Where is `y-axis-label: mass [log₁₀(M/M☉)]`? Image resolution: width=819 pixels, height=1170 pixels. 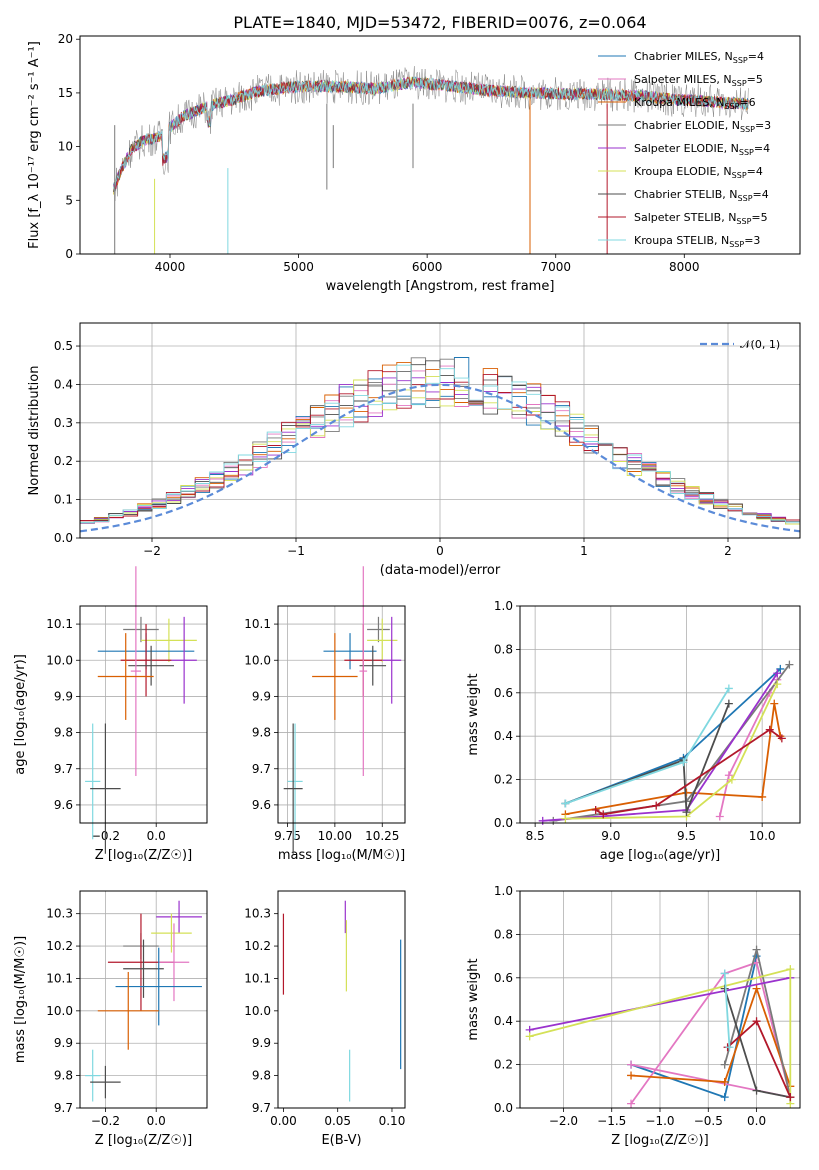 y-axis-label: mass [log₁₀(M/M☉)] is located at coordinates (20, 999).